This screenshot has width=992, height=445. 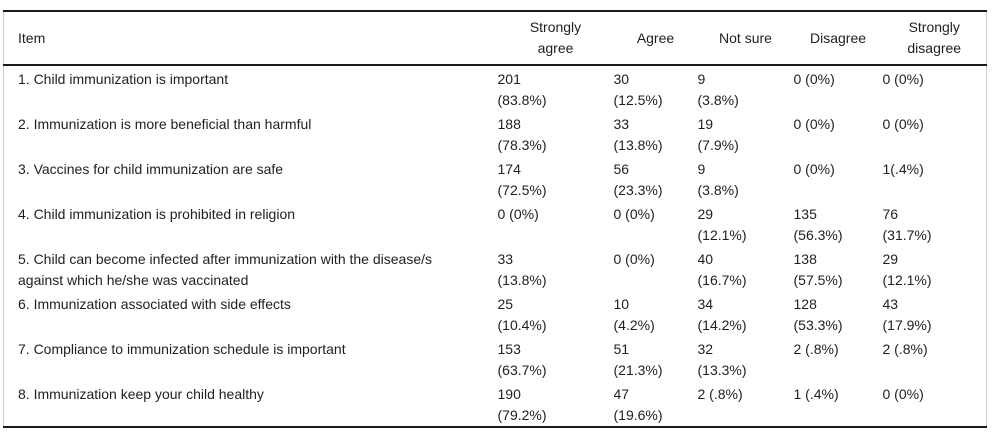 What do you see at coordinates (818, 269) in the screenshot?
I see `cell-disagree: 138 (57.5%)` at bounding box center [818, 269].